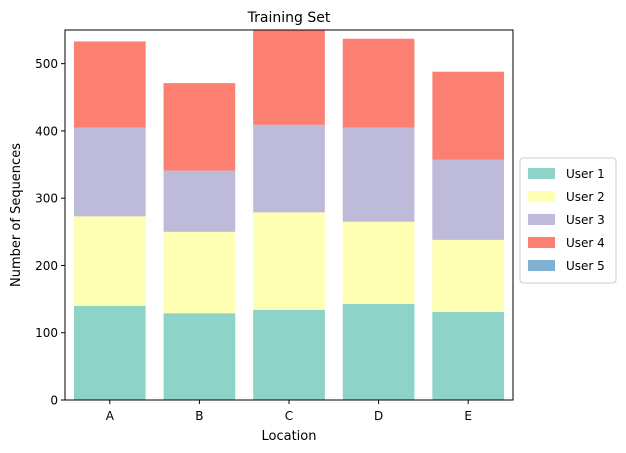 This screenshot has width=626, height=453. I want to click on x-tick-label: E, so click(468, 416).